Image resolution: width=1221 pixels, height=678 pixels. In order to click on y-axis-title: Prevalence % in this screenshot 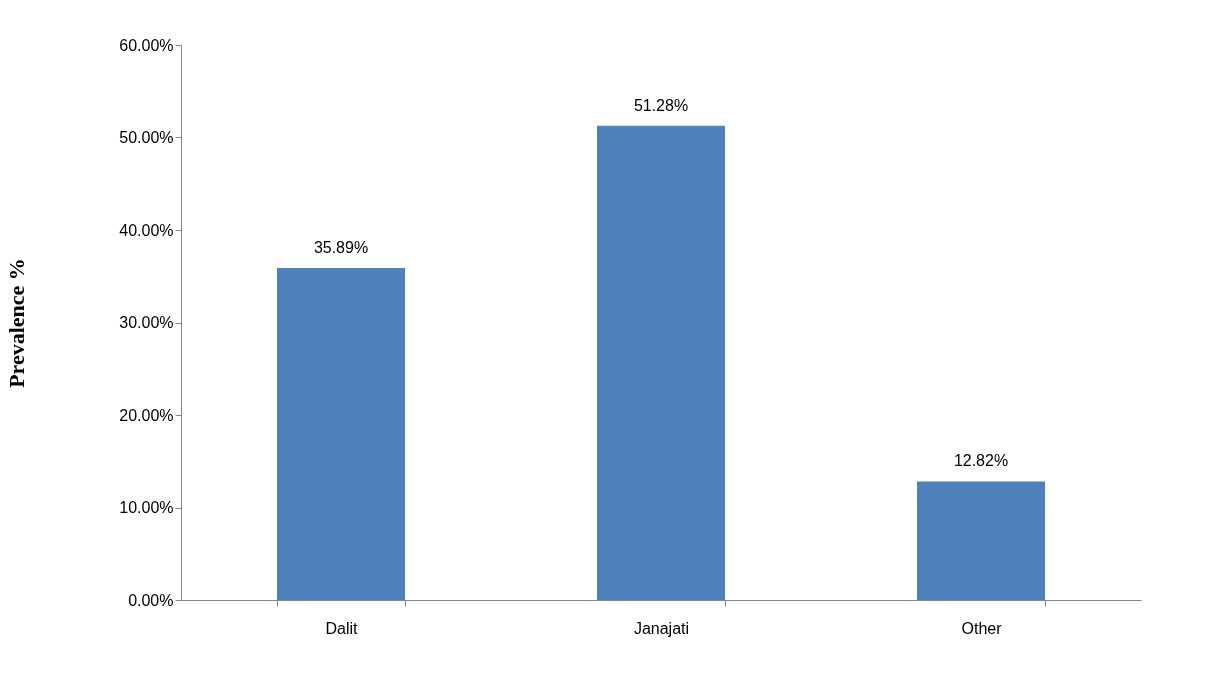, I will do `click(17, 323)`.